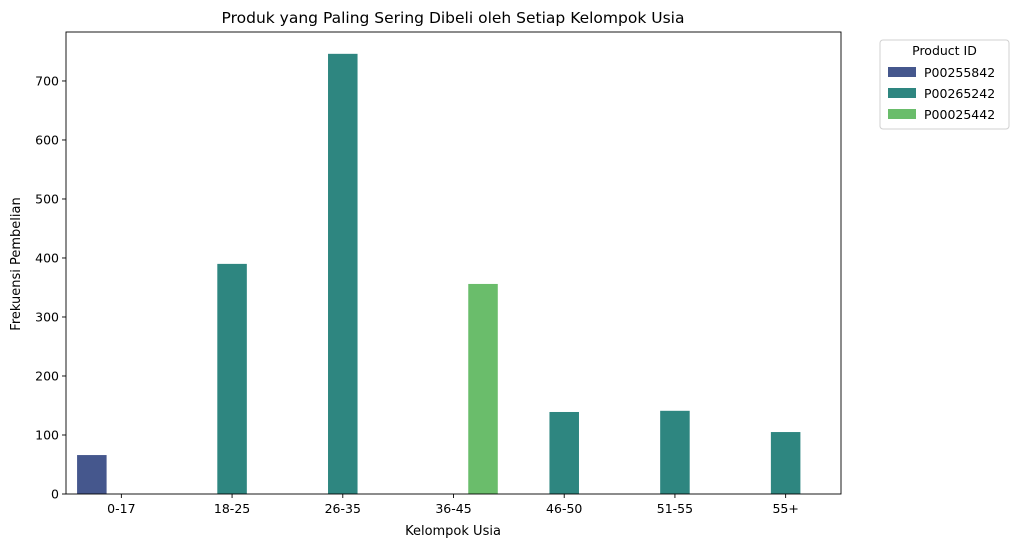 The height and width of the screenshot is (547, 1024). What do you see at coordinates (47, 80) in the screenshot?
I see `y-tick-label: 700` at bounding box center [47, 80].